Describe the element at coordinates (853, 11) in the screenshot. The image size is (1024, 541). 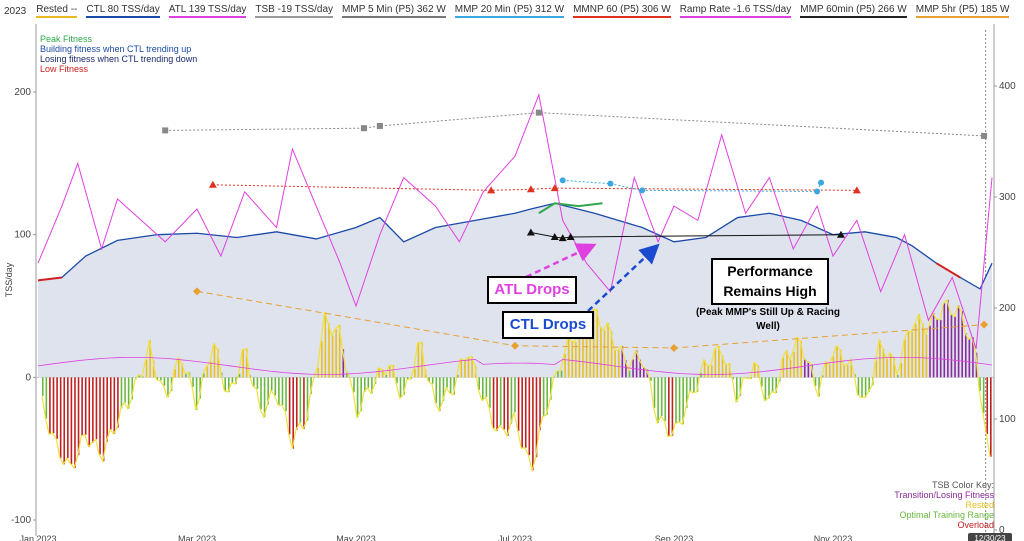
I see `legend-item-8: MMP 60min (P5) 266 W` at that location.